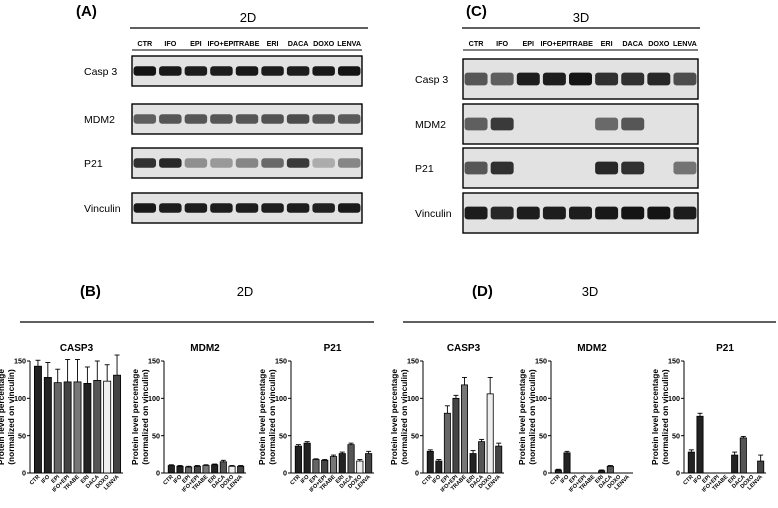  Describe the element at coordinates (248, 17) in the screenshot. I see `panel-a-condition: 2D` at that location.